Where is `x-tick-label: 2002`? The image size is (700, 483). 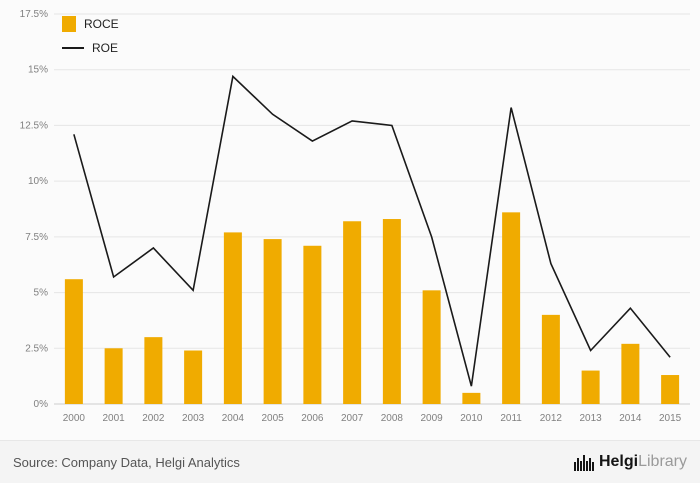
x-tick-label: 2002 is located at coordinates (153, 418).